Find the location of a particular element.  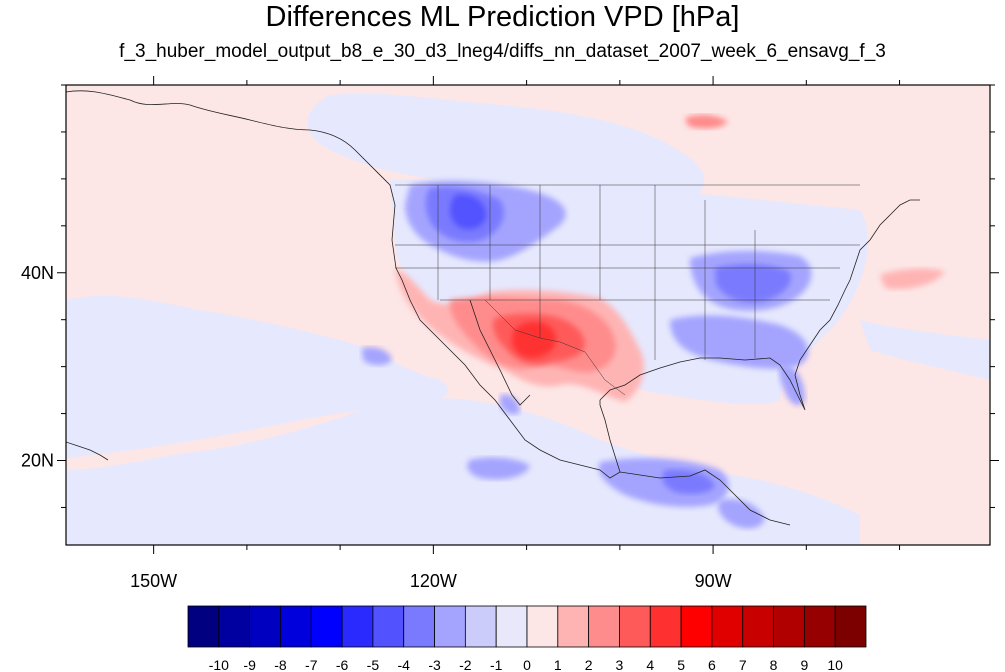

colorbar-label: 2 is located at coordinates (589, 664).